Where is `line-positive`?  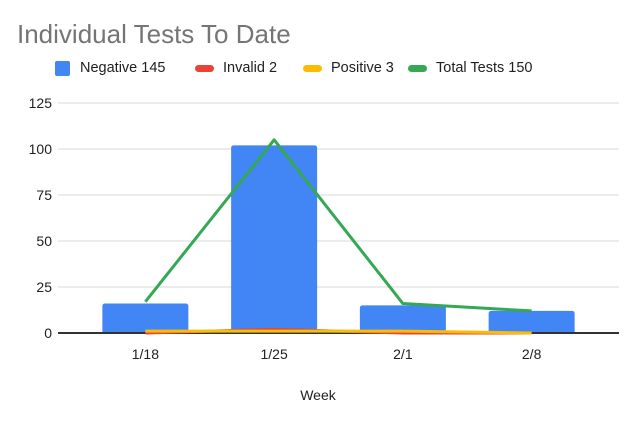 line-positive is located at coordinates (338, 332).